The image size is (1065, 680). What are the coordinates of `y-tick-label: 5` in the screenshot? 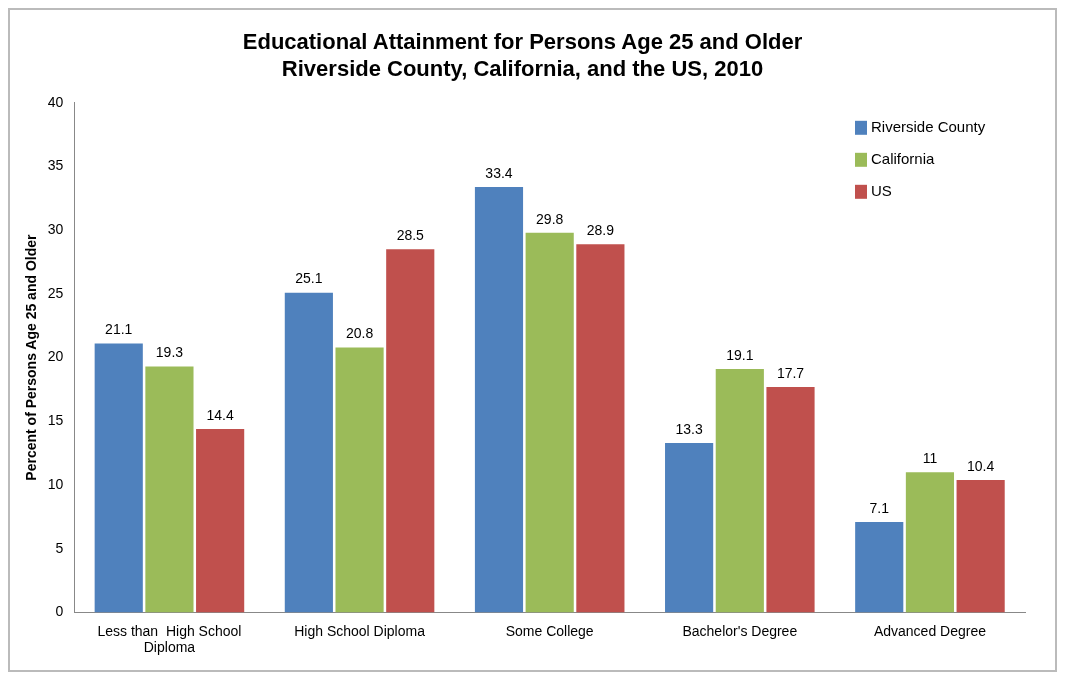 It's located at (59, 547).